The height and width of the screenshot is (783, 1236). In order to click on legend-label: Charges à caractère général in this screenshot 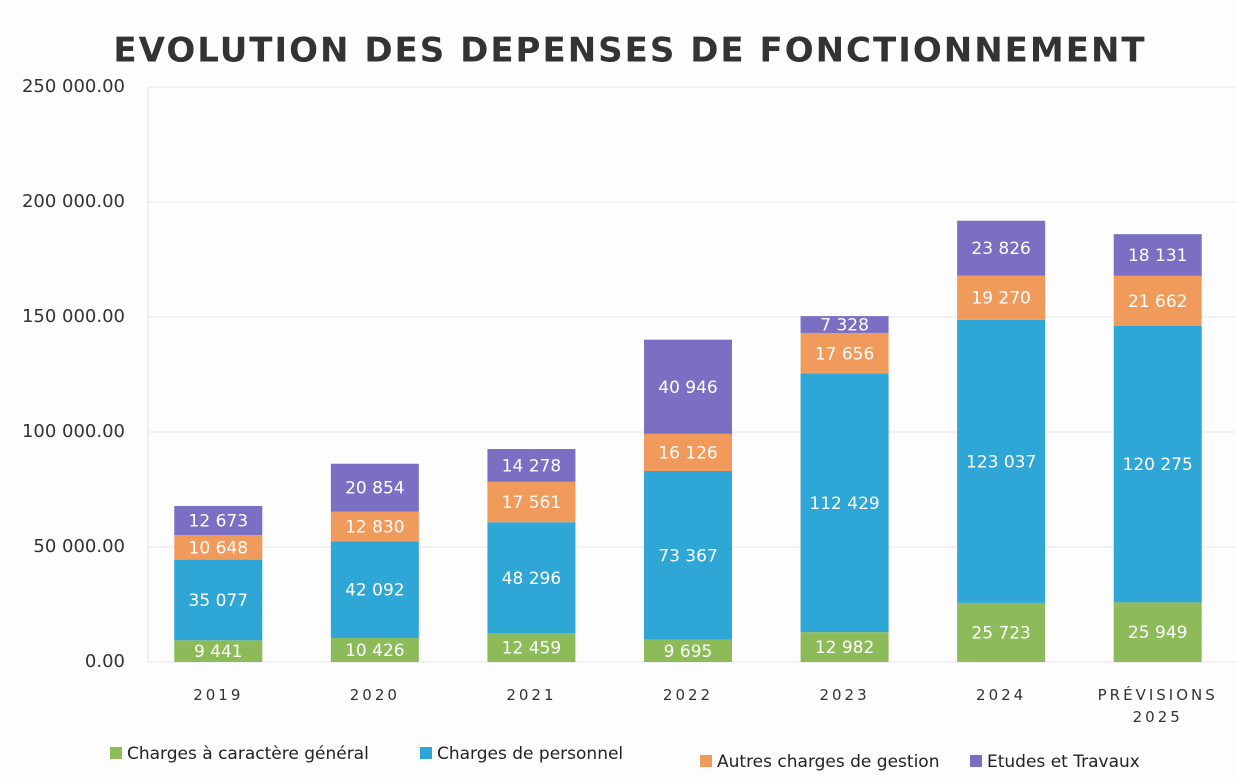, I will do `click(248, 754)`.